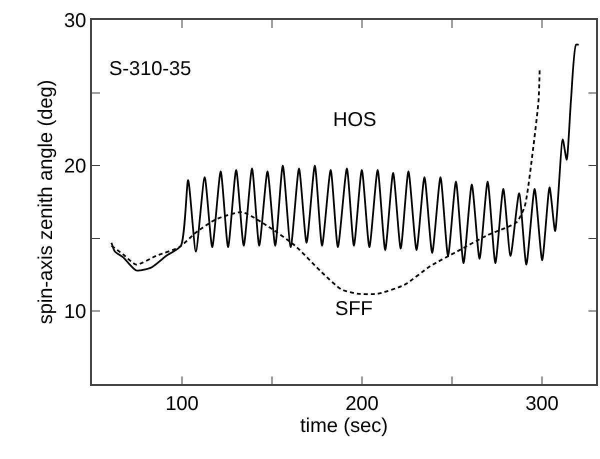 This screenshot has width=600, height=459. I want to click on y-axis-title: spin-axis zenith angle (deg), so click(46, 202).